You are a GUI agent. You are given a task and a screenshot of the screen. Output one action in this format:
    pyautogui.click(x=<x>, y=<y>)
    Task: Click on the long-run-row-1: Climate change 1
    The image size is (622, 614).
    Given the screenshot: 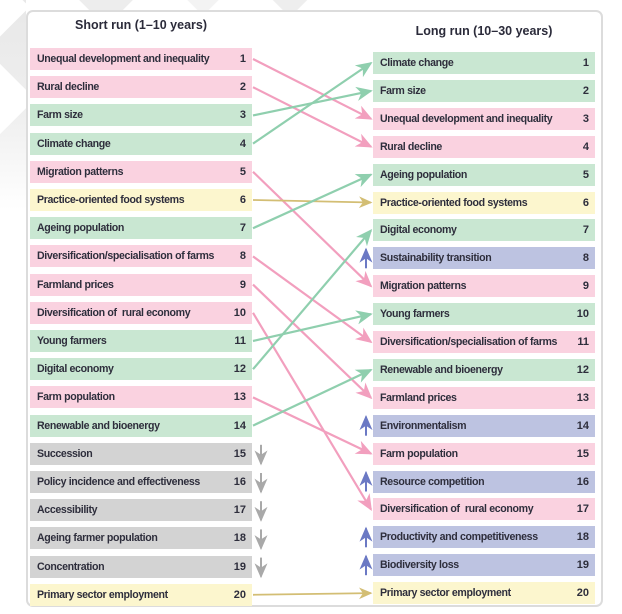 What is the action you would take?
    pyautogui.click(x=484, y=63)
    